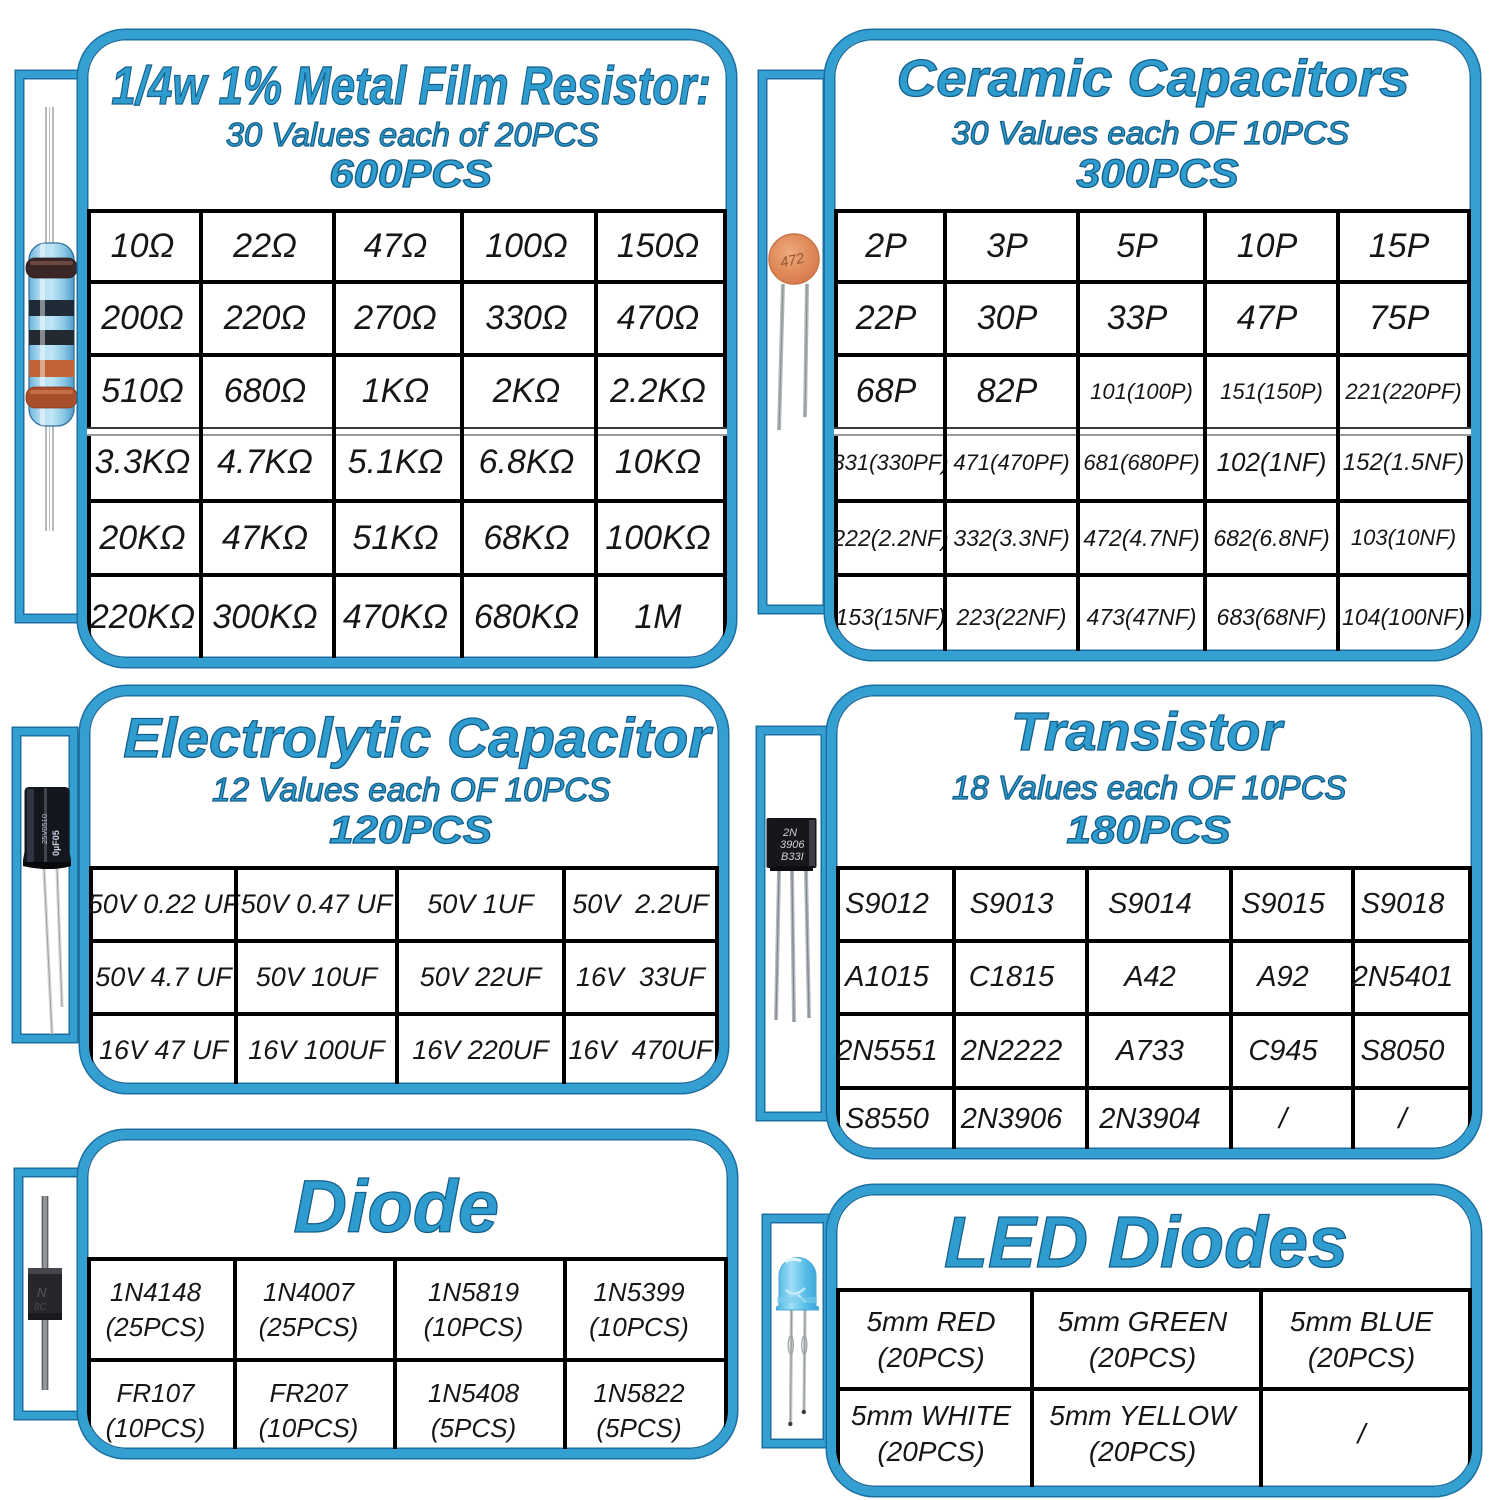 Image resolution: width=1500 pixels, height=1500 pixels. What do you see at coordinates (789, 833) in the screenshot?
I see `svg-text: 2N` at bounding box center [789, 833].